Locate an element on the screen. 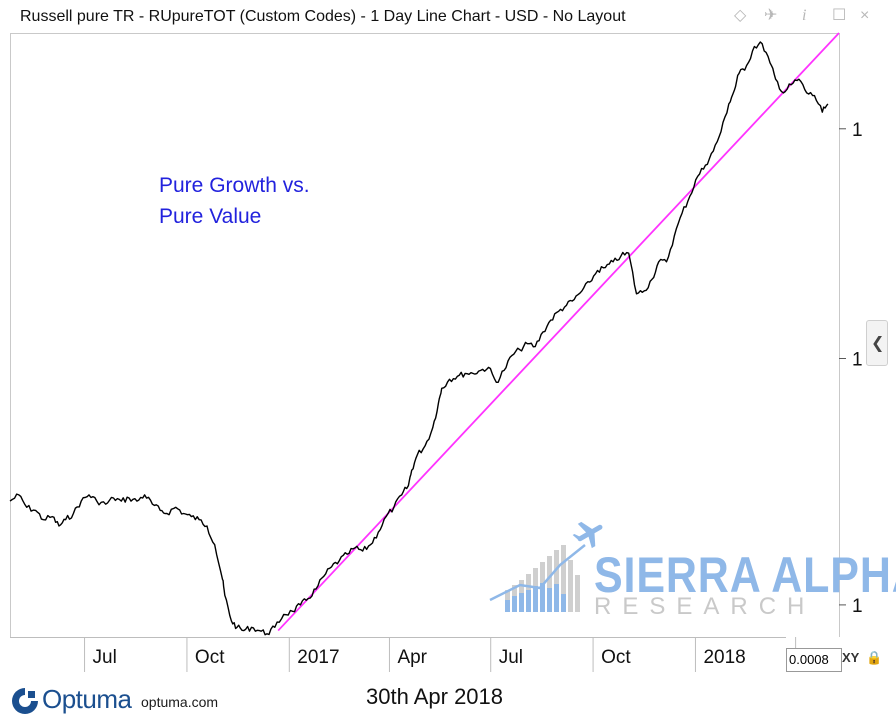 The image size is (896, 725). x-tick-label: 2018 is located at coordinates (724, 657).